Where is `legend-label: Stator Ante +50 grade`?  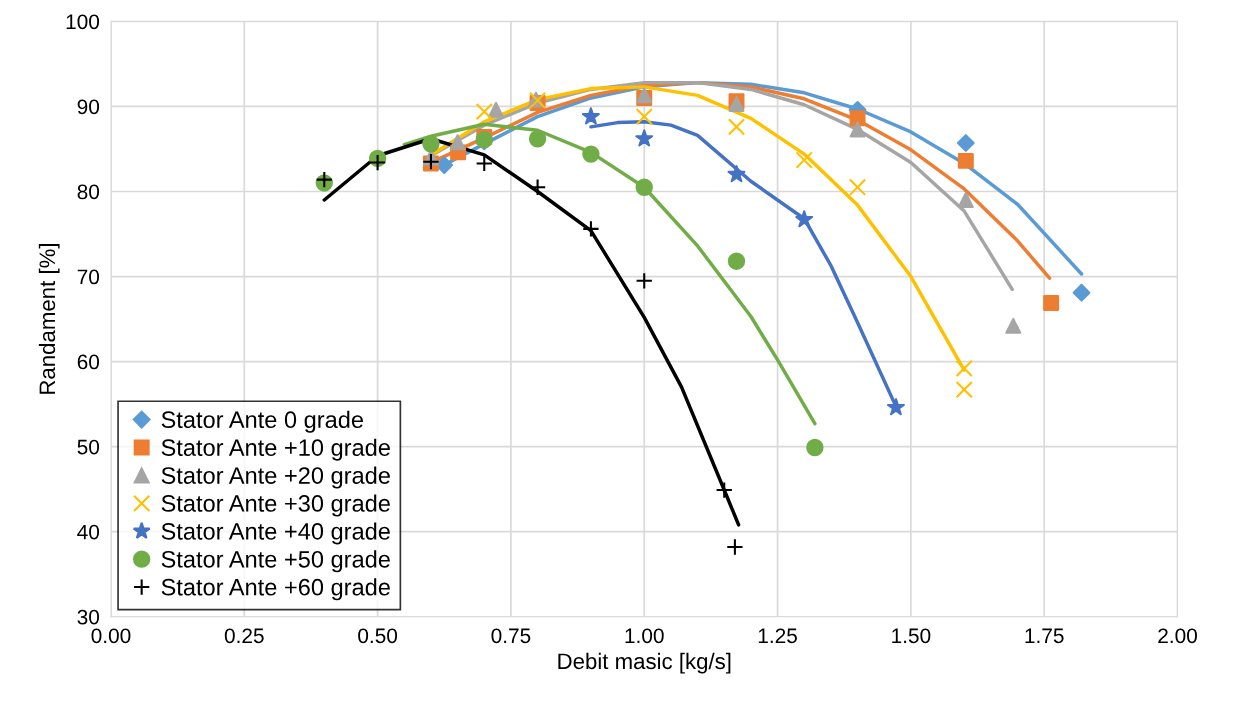 legend-label: Stator Ante +50 grade is located at coordinates (275, 561).